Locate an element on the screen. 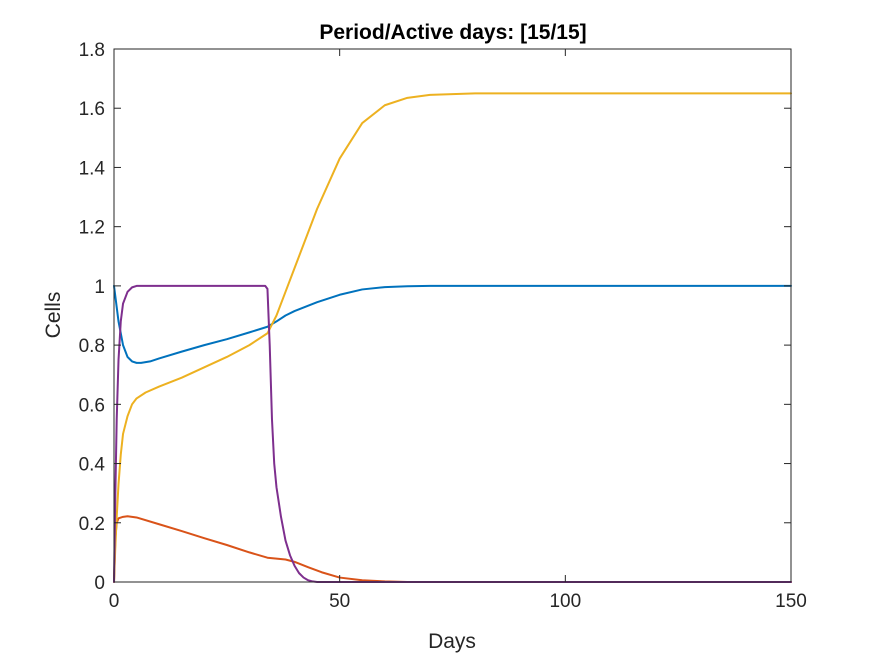  y-tick-label: 1.8 is located at coordinates (92, 50).